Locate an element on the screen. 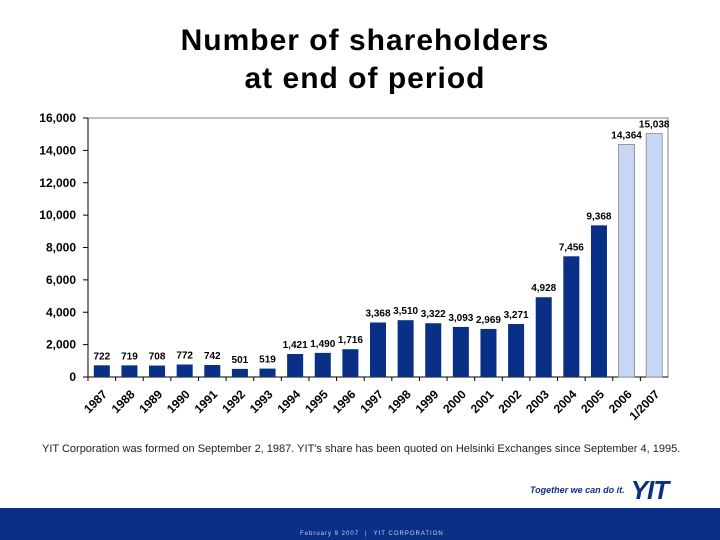 Image resolution: width=720 pixels, height=540 pixels. data-label: 9,368 is located at coordinates (598, 216).